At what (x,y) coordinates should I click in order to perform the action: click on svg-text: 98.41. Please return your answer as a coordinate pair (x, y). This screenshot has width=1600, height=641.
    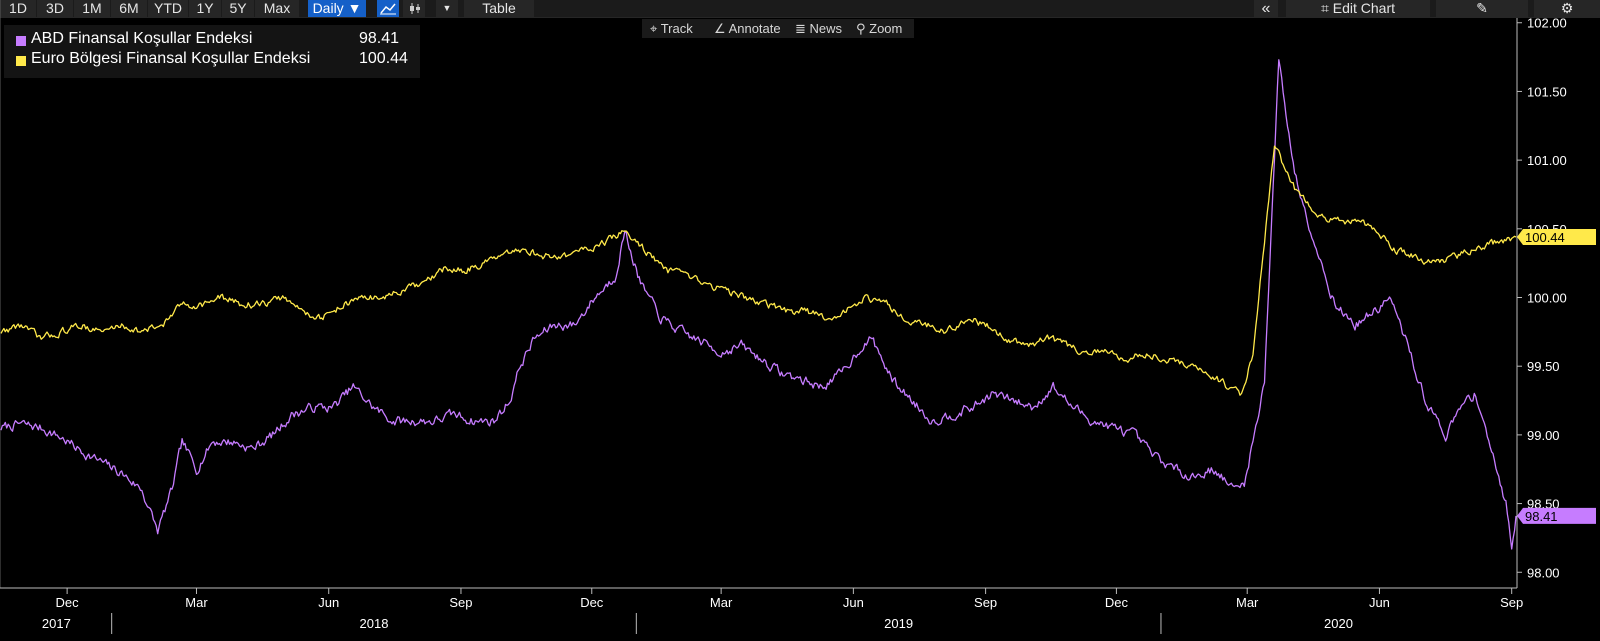
    Looking at the image, I should click on (1541, 516).